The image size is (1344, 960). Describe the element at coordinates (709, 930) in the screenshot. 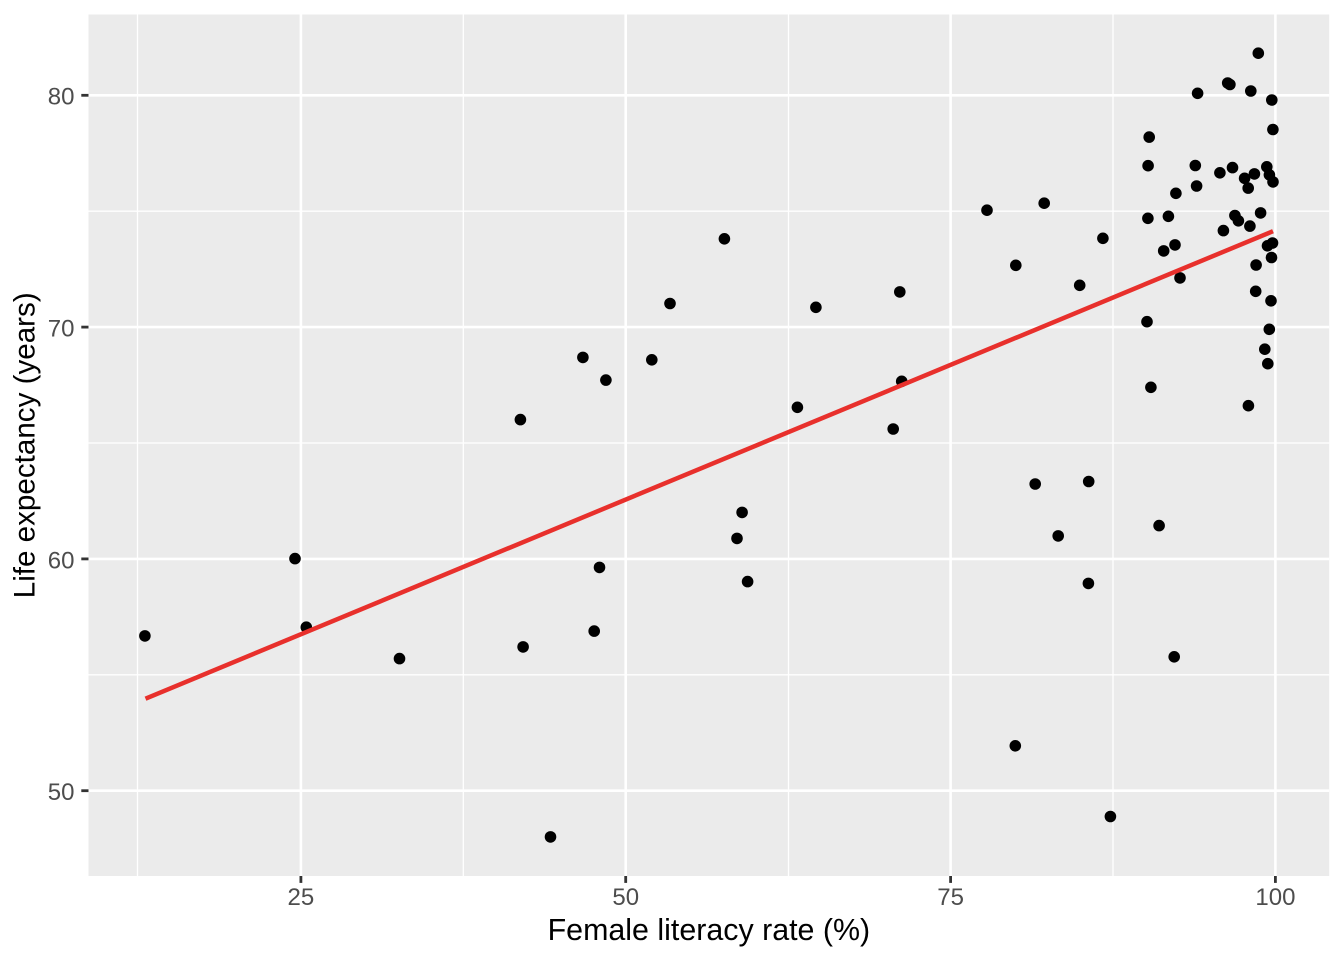

I see `svg-text: Female literacy rate (%)` at that location.